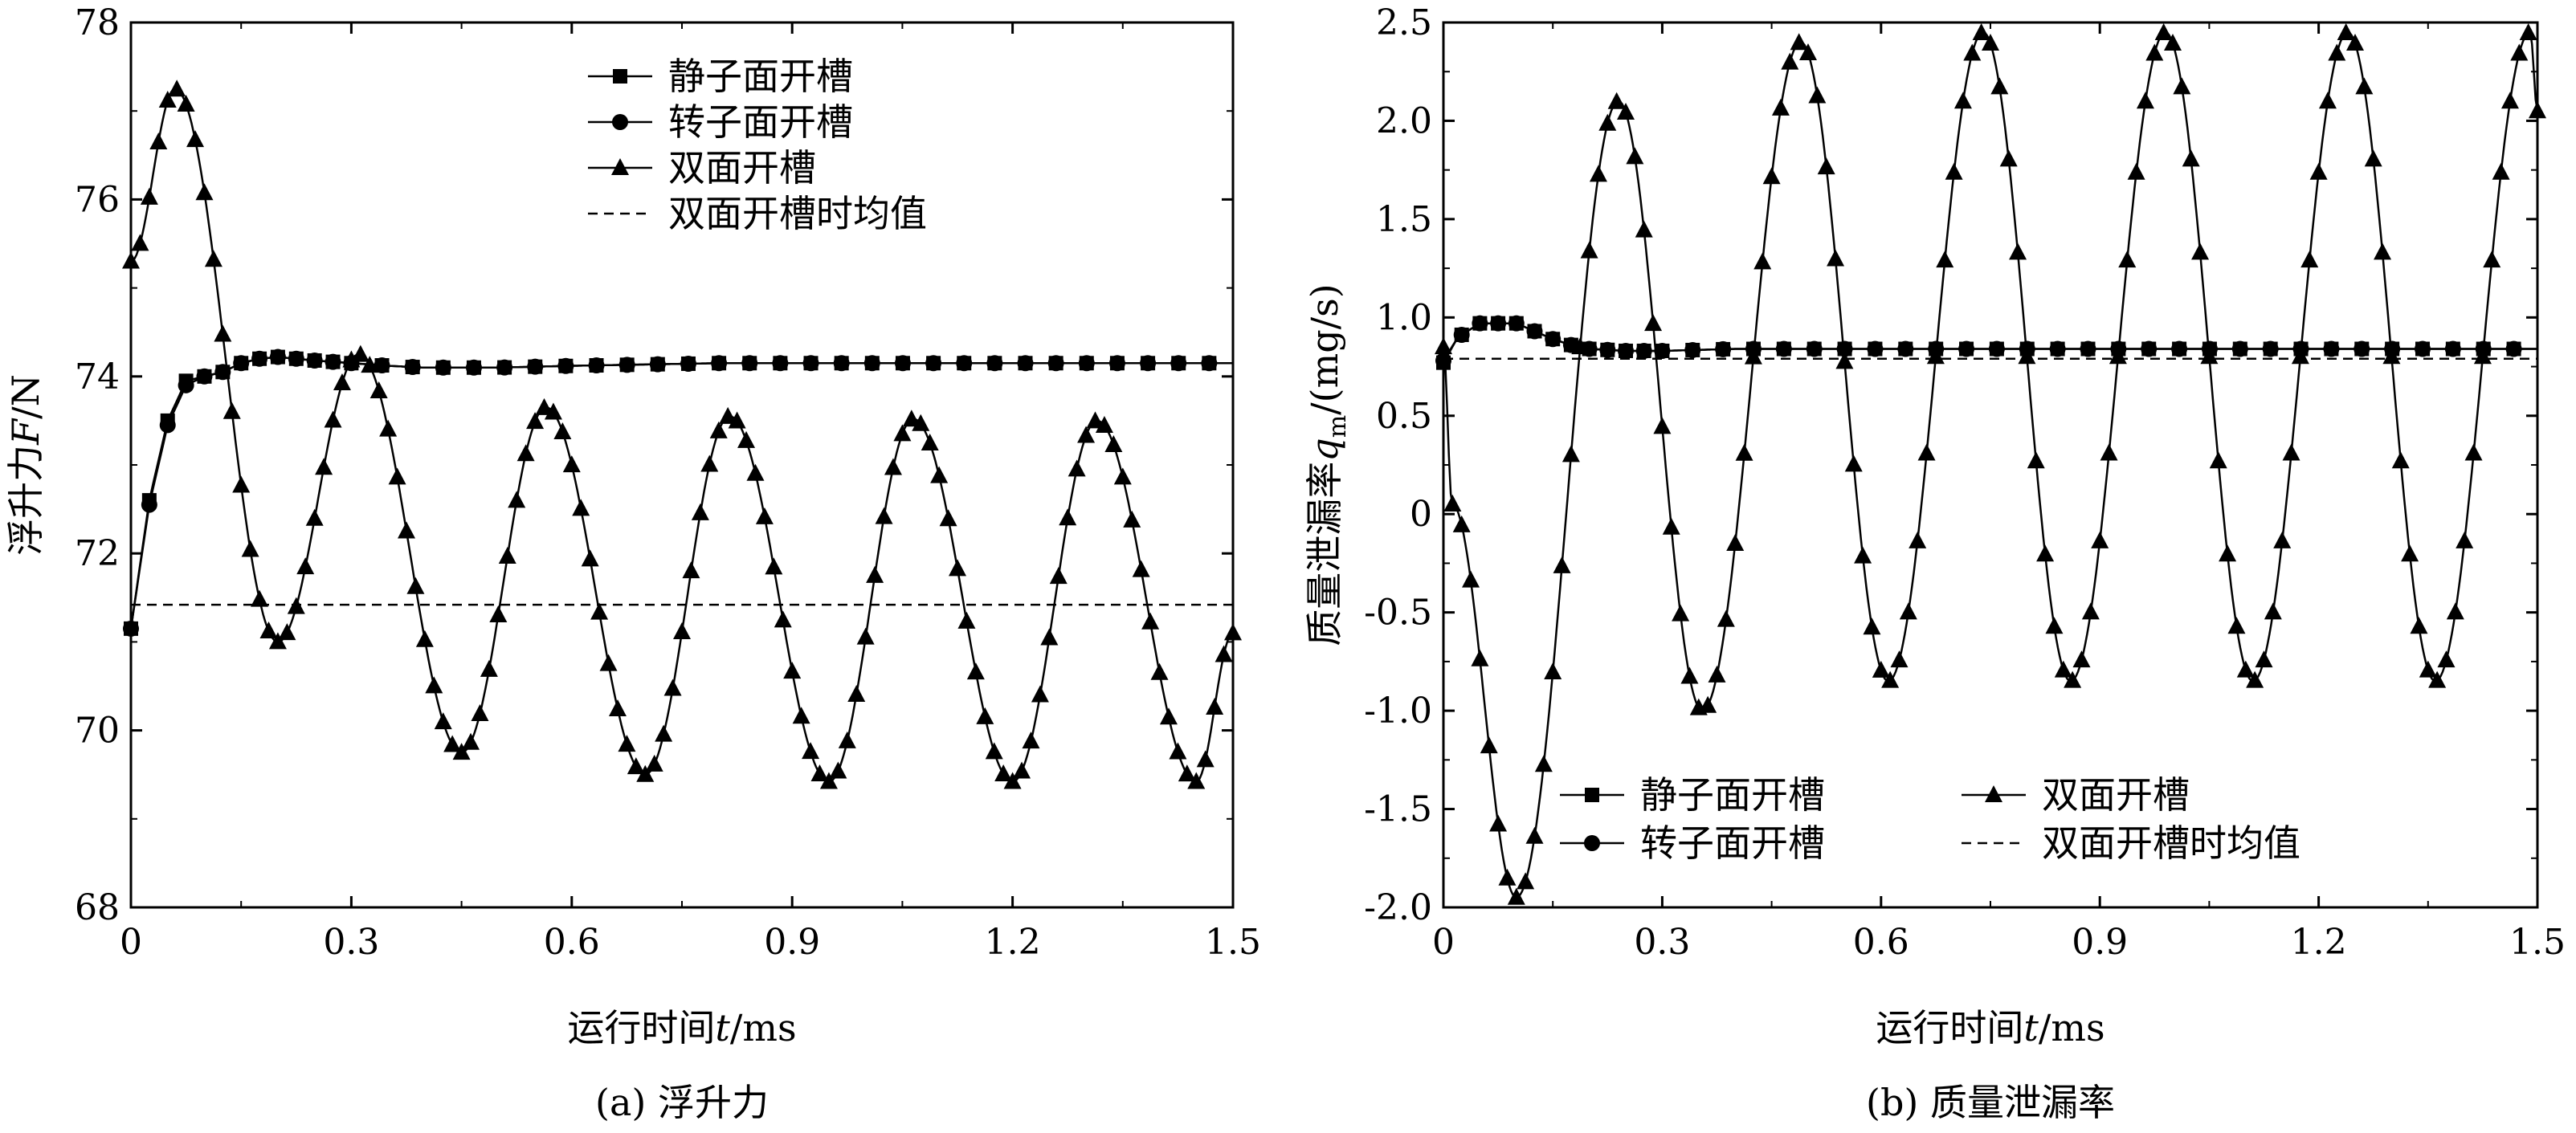 The height and width of the screenshot is (1133, 2576). I want to click on x-tick-label-b: 0.6, so click(1881, 942).